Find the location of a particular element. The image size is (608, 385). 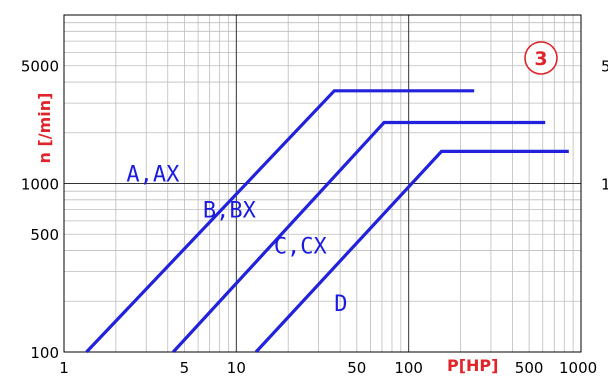

x-tick-label: 100 is located at coordinates (408, 368).